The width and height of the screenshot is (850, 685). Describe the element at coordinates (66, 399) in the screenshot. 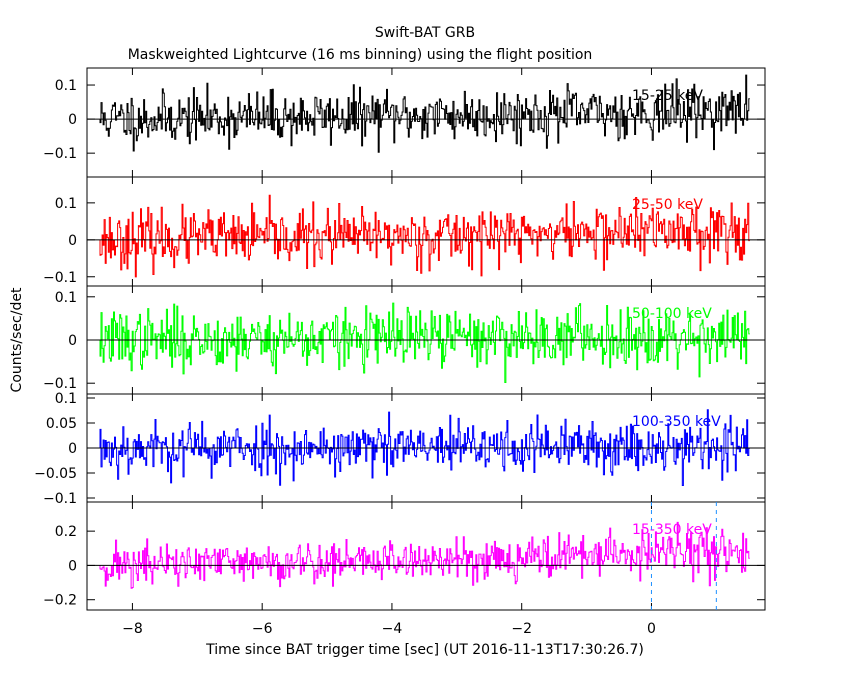

I see `y-tick-label-3-0: 0.1` at that location.